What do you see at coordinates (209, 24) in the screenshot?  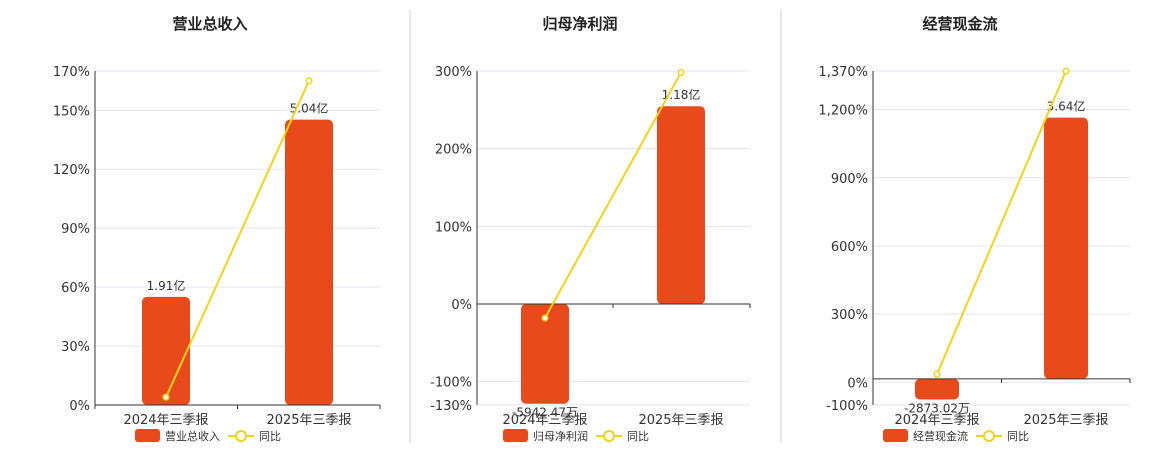 I see `chart-title: 营业总收入` at bounding box center [209, 24].